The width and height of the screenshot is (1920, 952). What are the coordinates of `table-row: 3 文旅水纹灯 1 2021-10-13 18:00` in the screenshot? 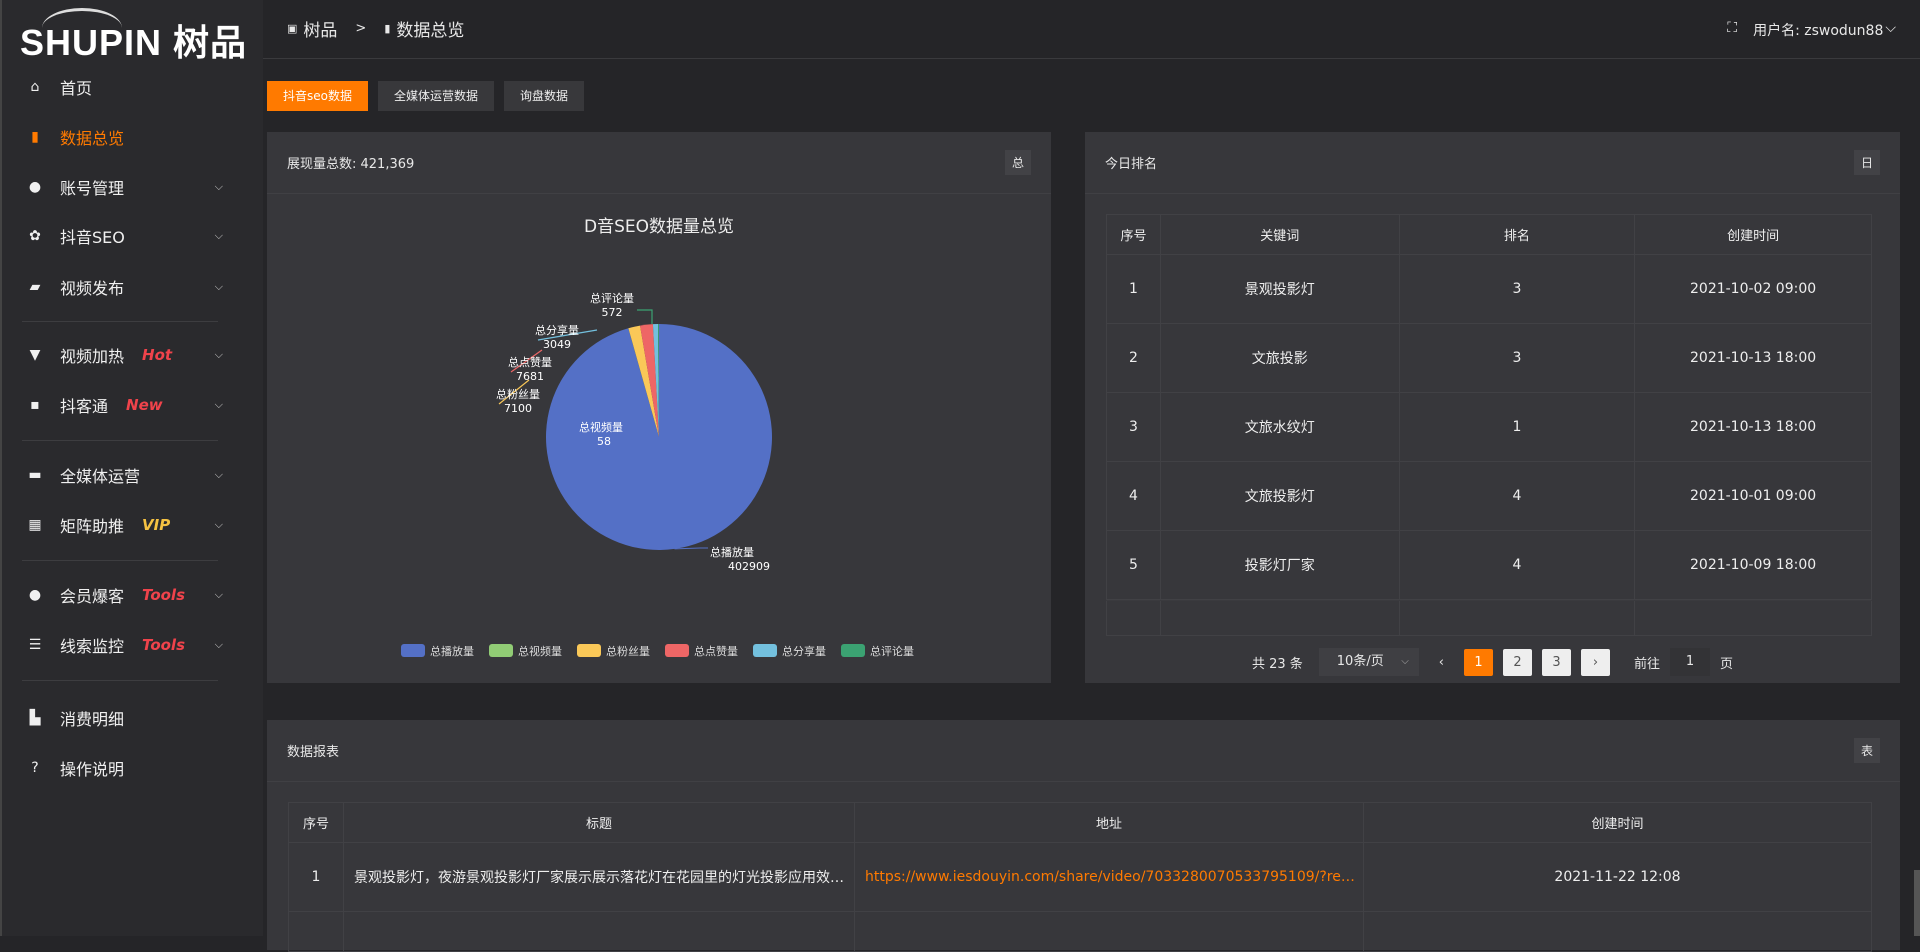 It's located at (1489, 427).